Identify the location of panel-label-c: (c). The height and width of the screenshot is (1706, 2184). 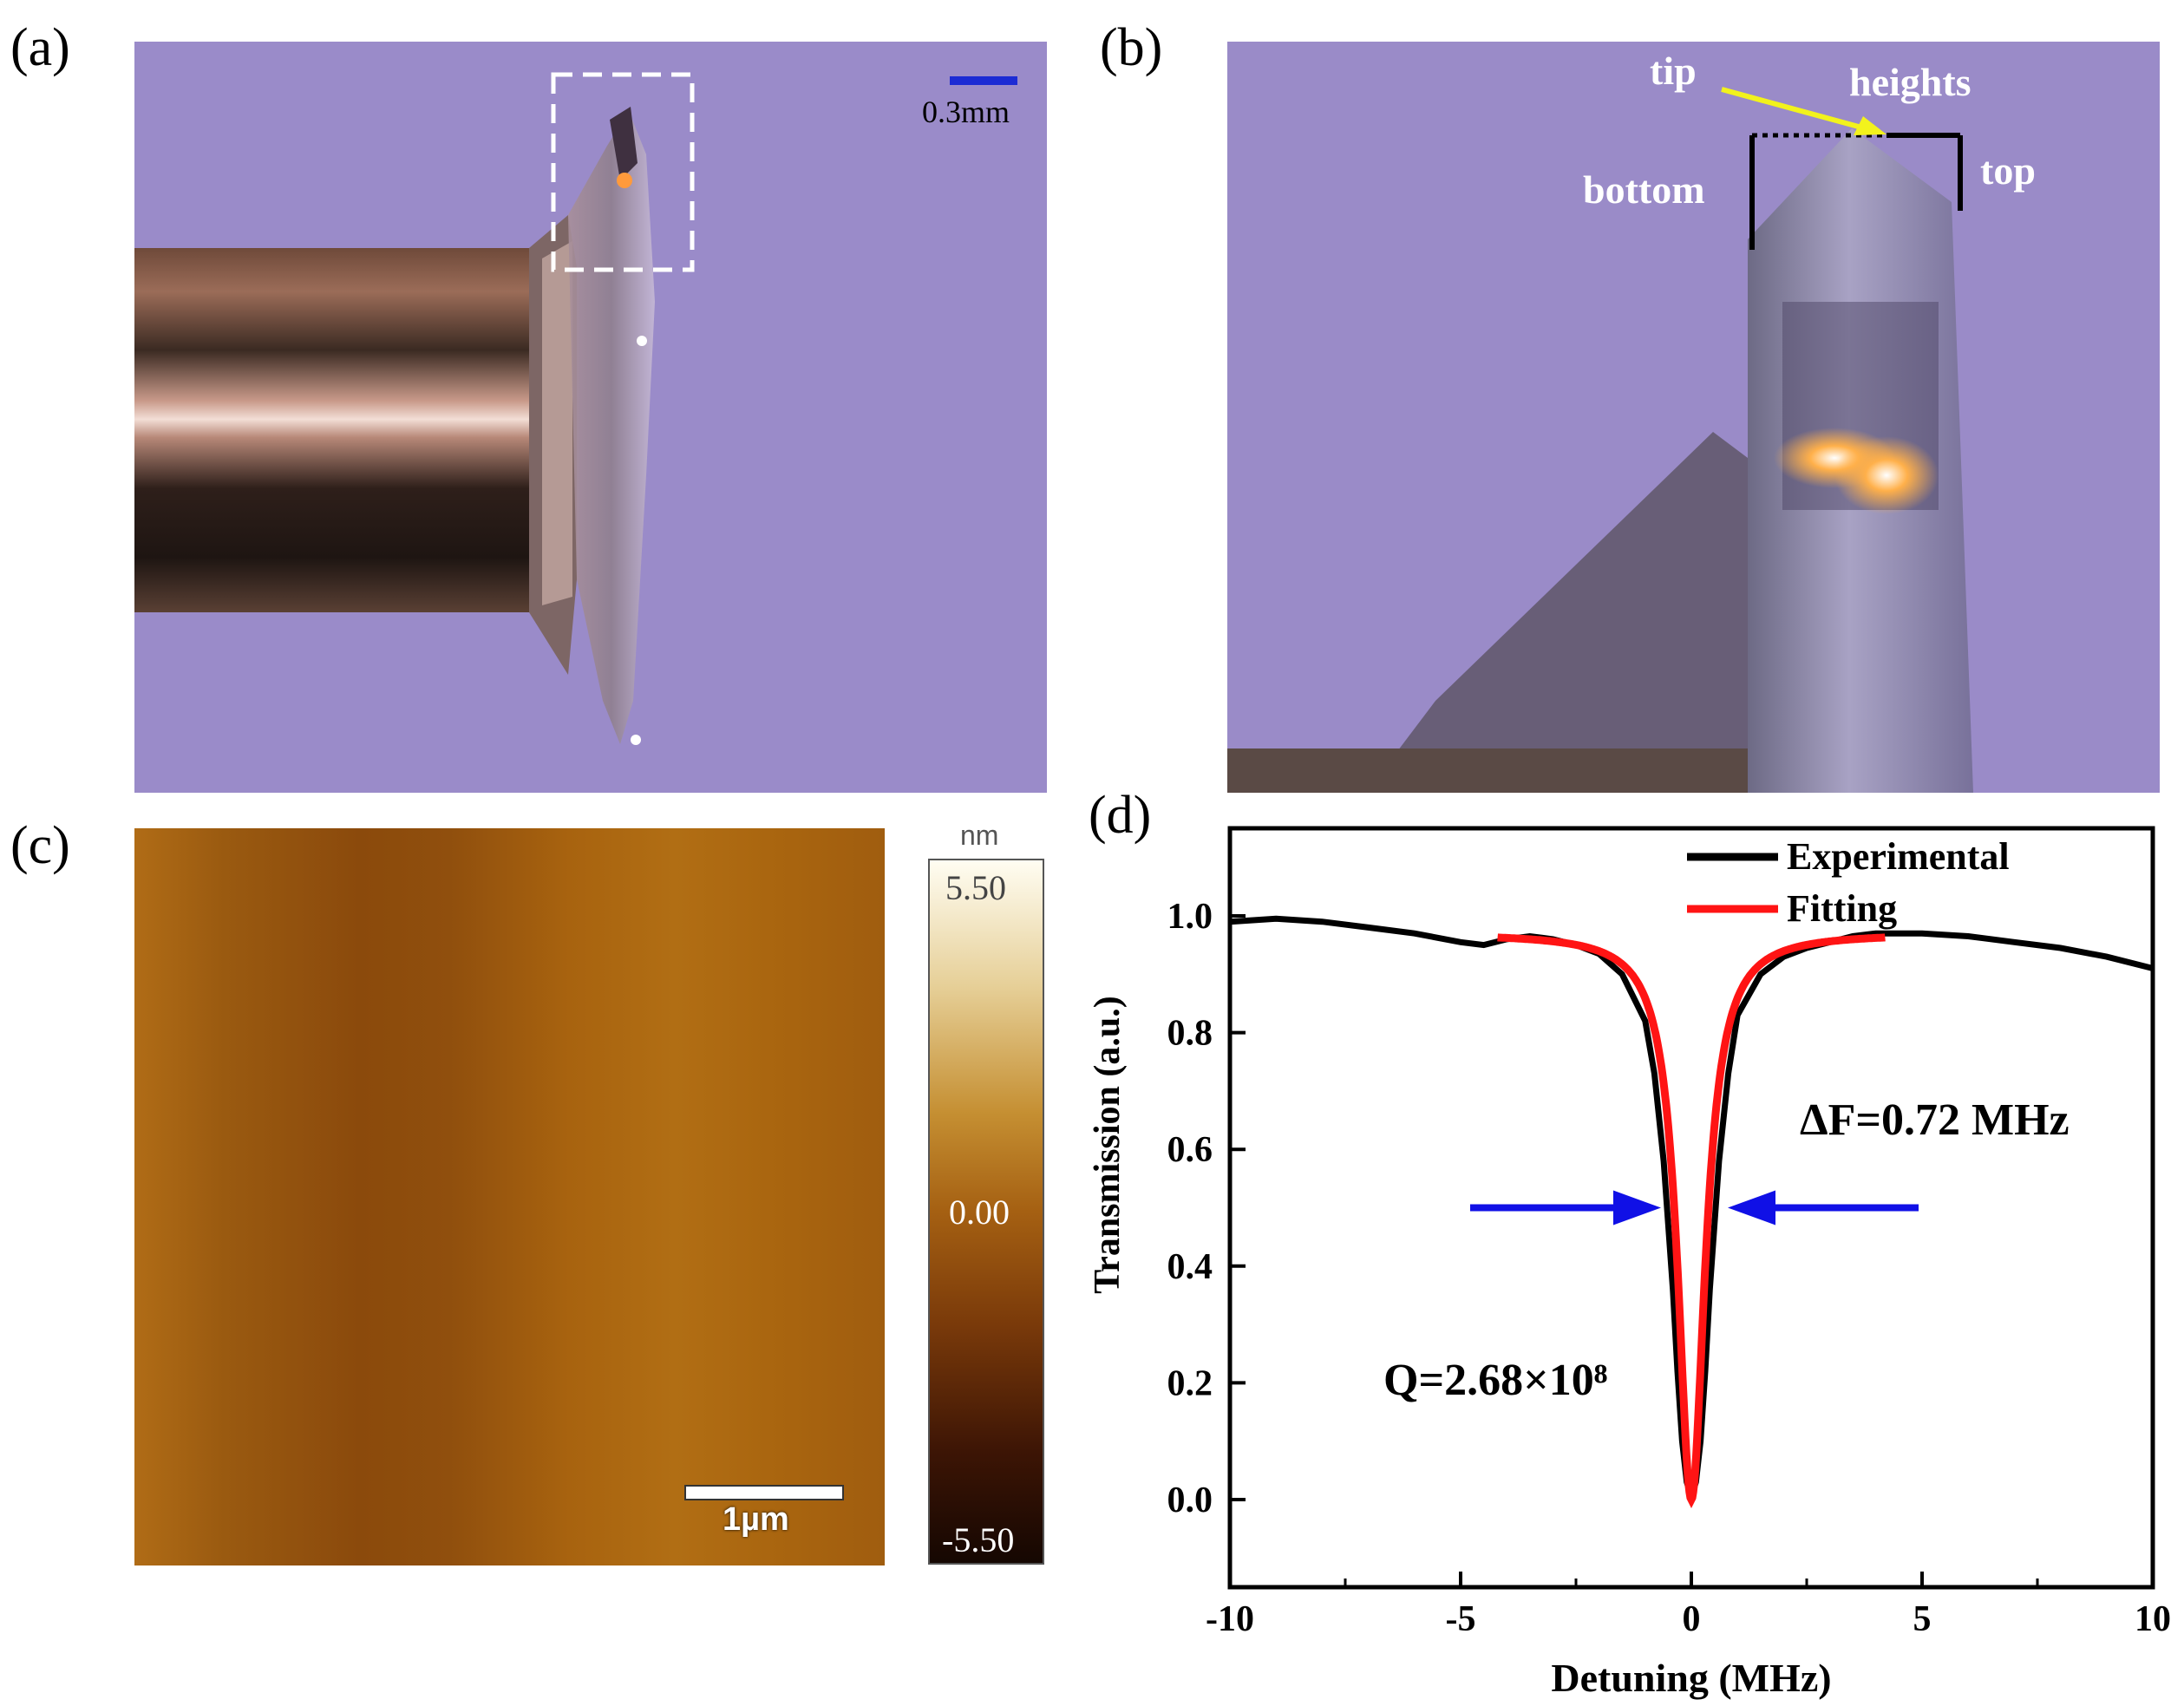
(40, 845).